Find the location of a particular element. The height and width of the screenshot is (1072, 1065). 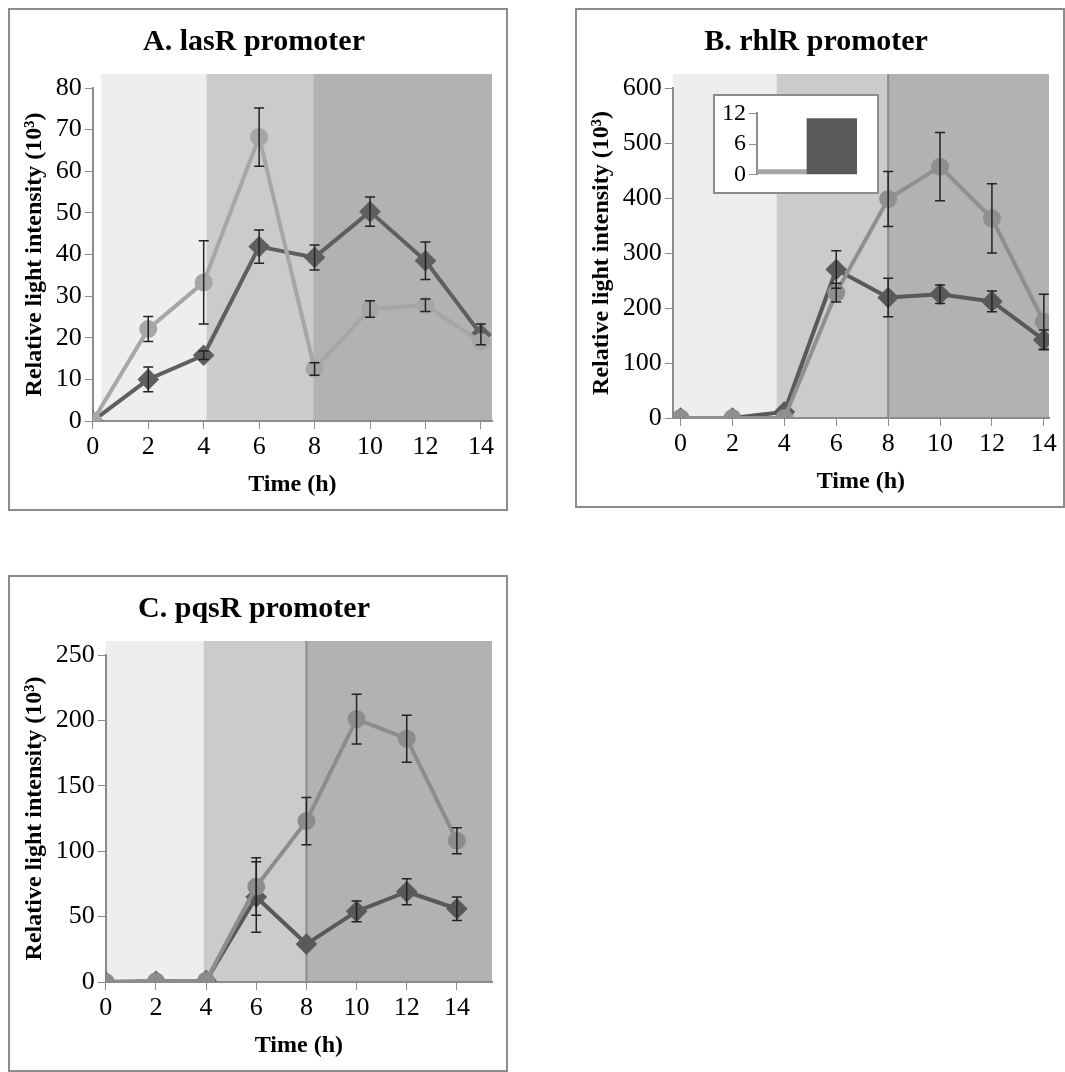

x-tick-label: 0 is located at coordinates (681, 443).